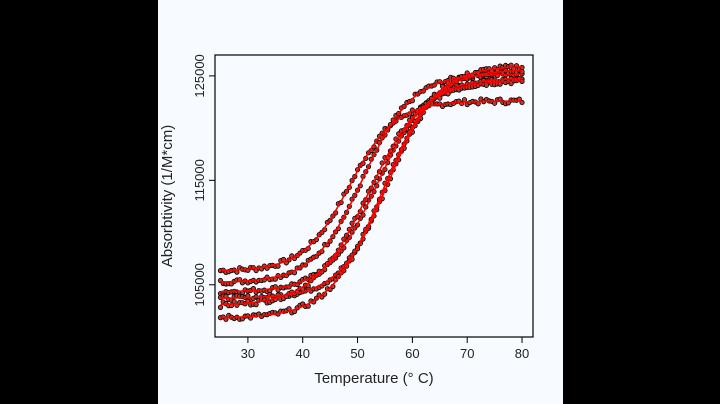 The height and width of the screenshot is (404, 720). What do you see at coordinates (412, 353) in the screenshot?
I see `x-tick-label: 60` at bounding box center [412, 353].